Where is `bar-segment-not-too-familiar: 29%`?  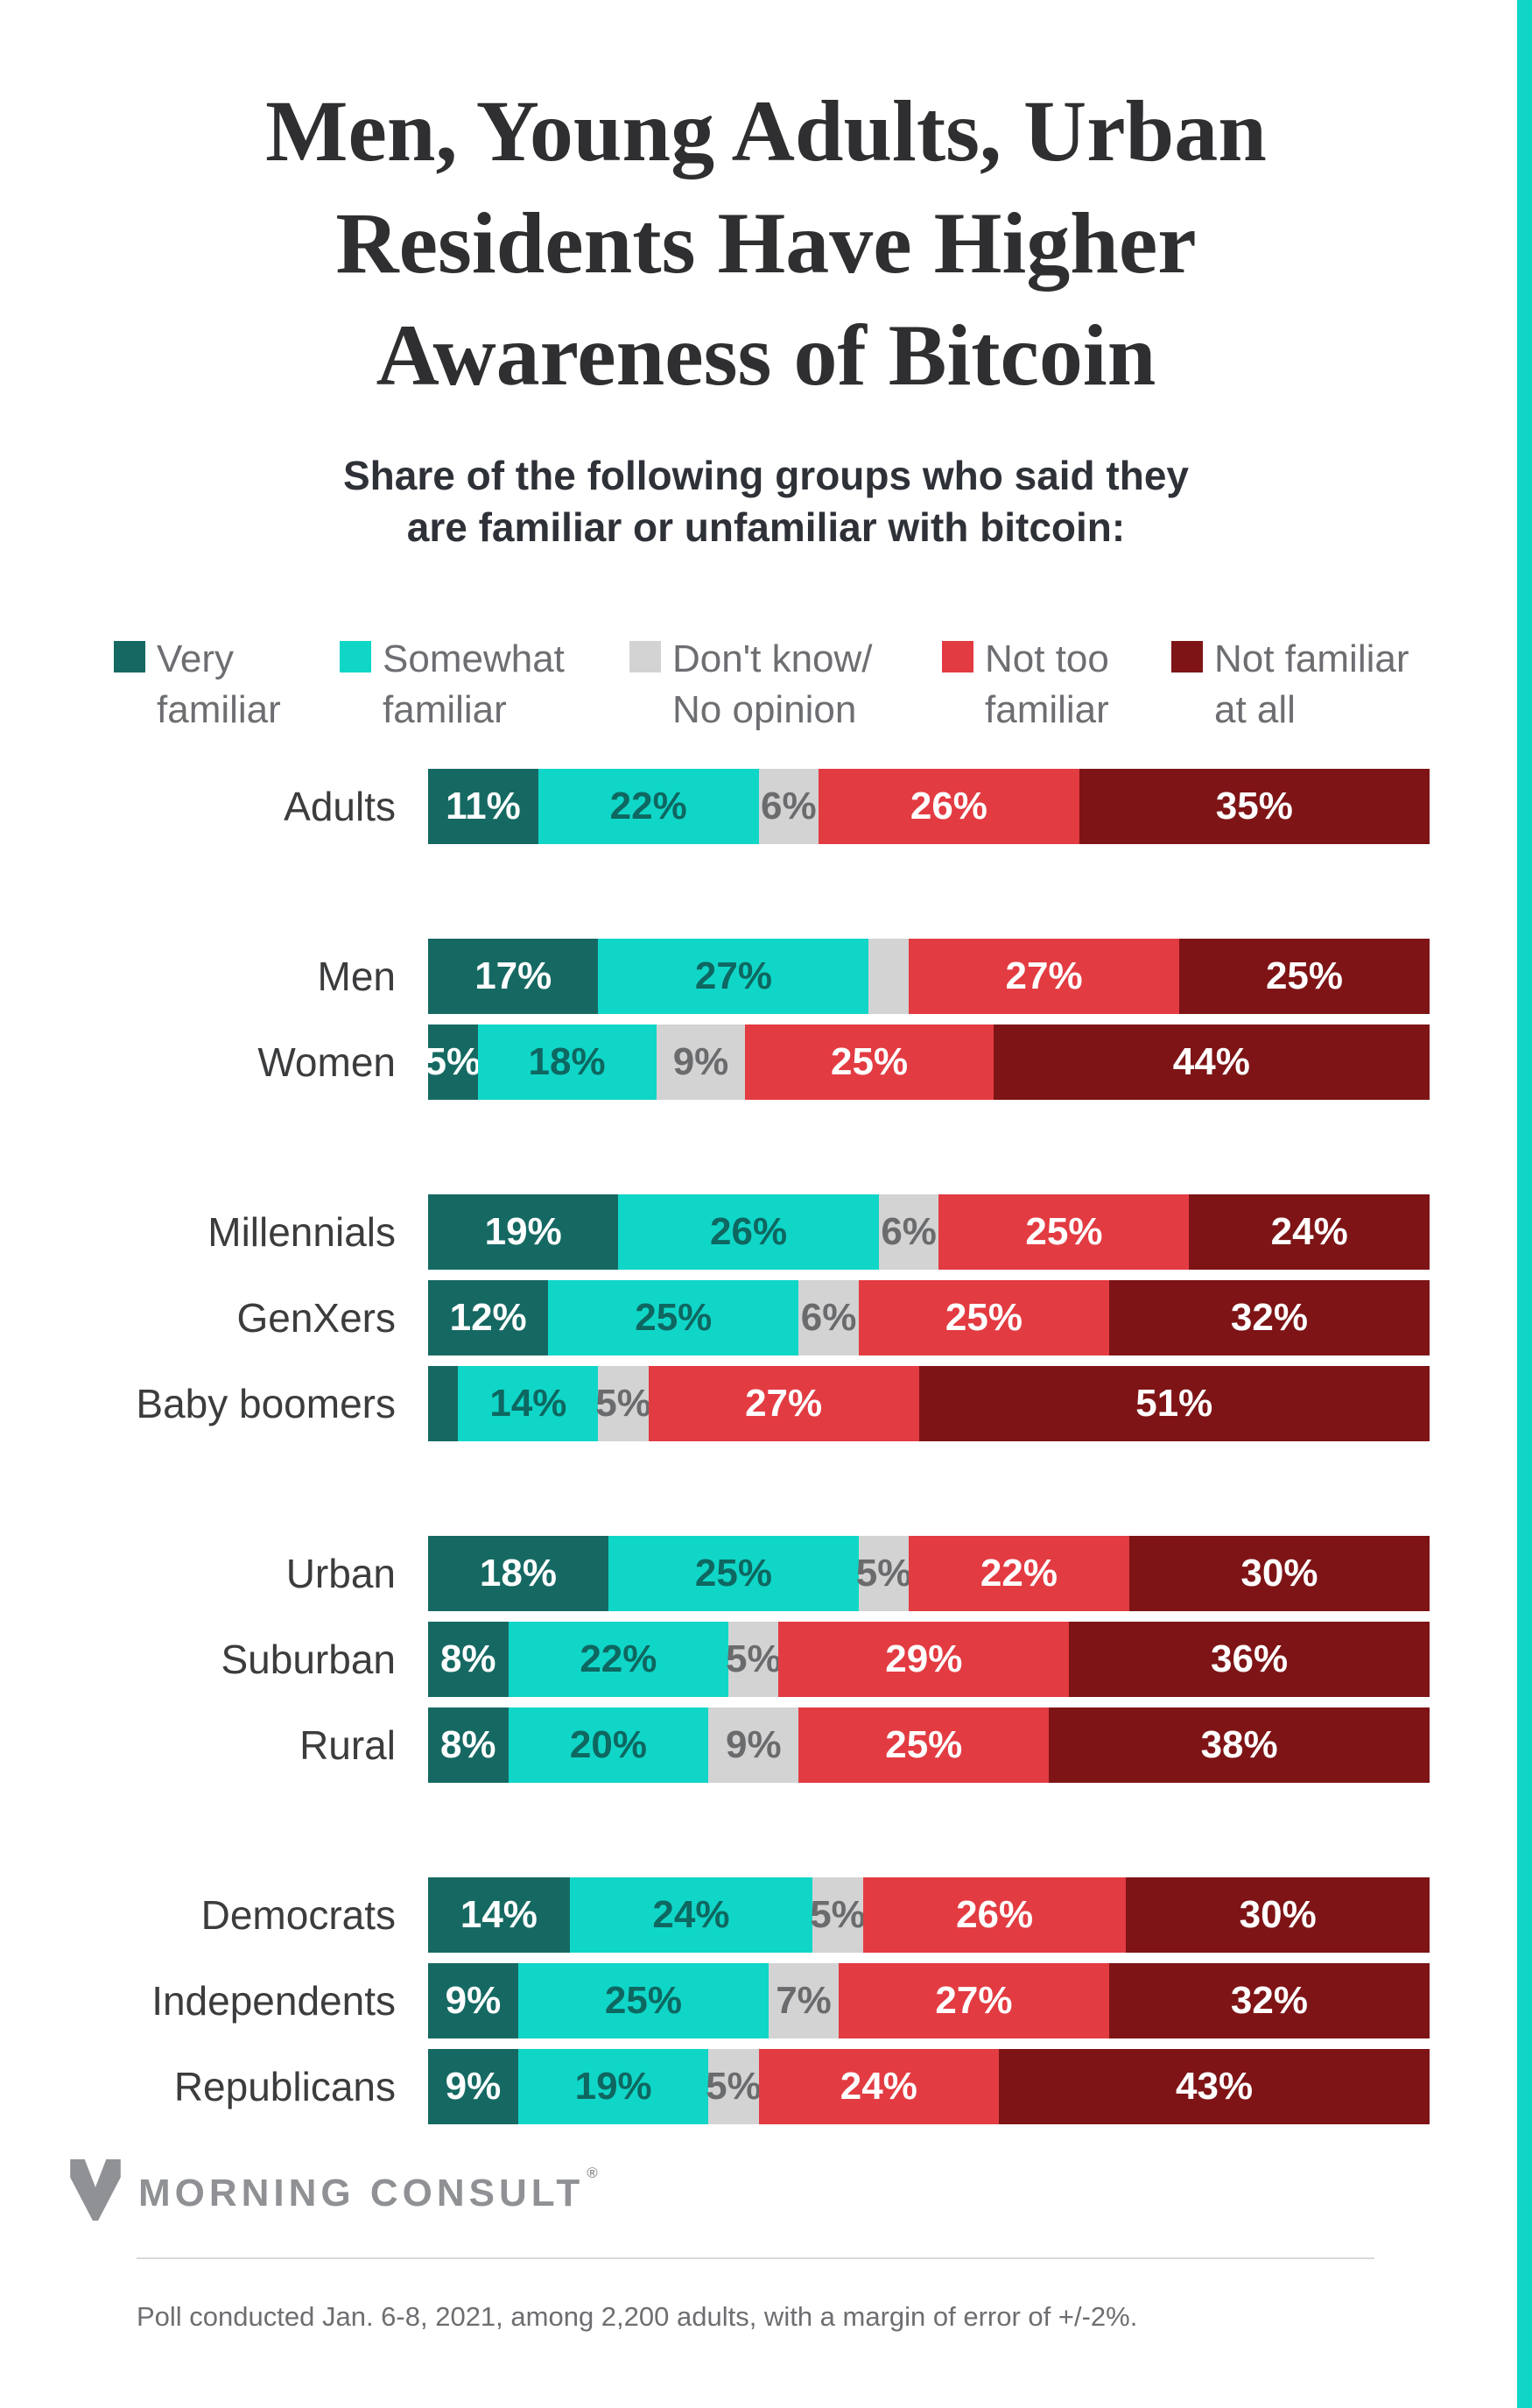
bar-segment-not-too-familiar: 29% is located at coordinates (924, 1659).